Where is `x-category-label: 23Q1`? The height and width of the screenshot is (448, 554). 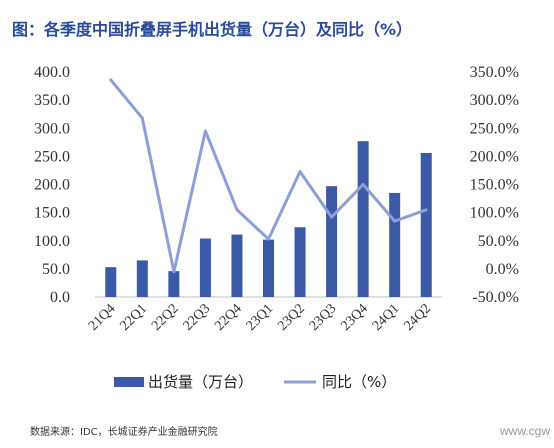 x-category-label: 23Q1 is located at coordinates (260, 317).